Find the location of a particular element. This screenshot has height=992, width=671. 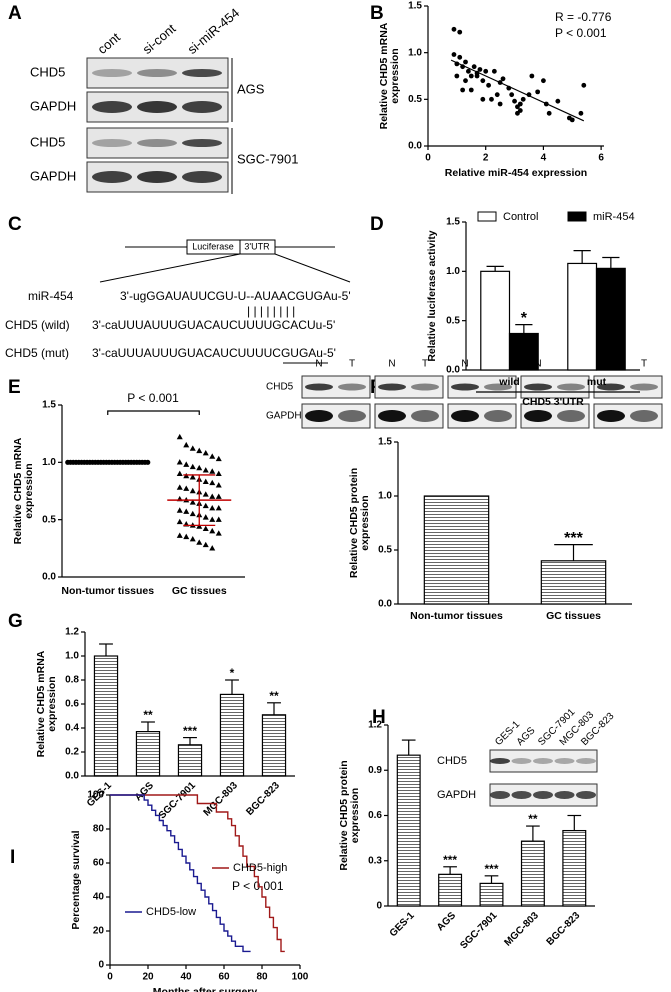

x-tick-label: mut is located at coordinates (597, 382).